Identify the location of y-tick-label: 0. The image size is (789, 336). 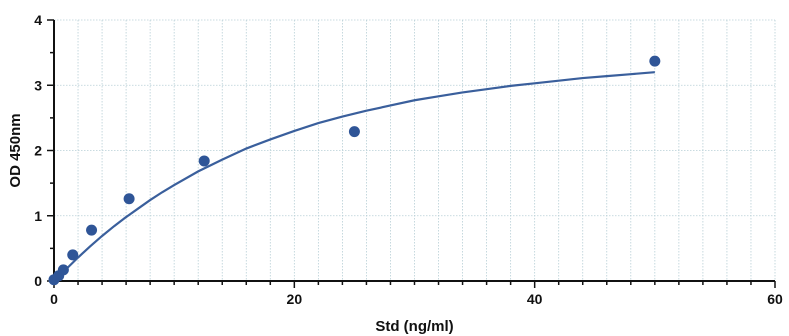
(38, 281).